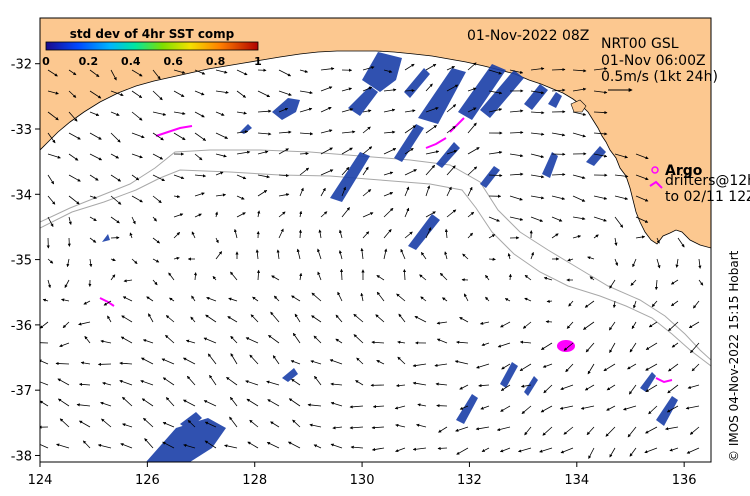 The image size is (750, 496). Describe the element at coordinates (152, 34) in the screenshot. I see `colorbar-title: std dev of 4hr SST comp` at that location.